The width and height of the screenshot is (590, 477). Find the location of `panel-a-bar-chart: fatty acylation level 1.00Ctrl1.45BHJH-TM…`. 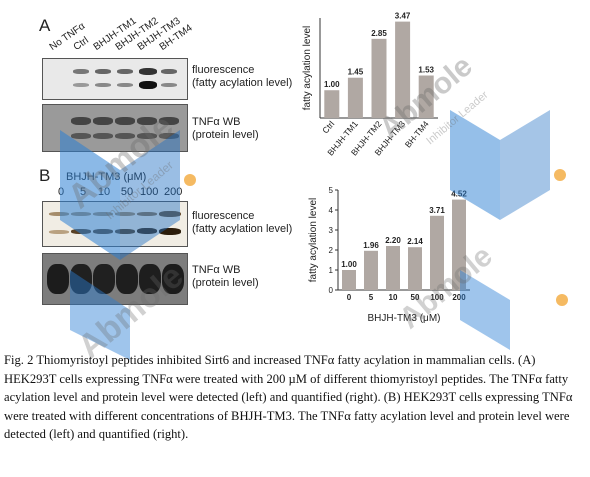

panel-a-bar-chart: fatty acylation level 1.00Ctrl1.45BHJH-TM… is located at coordinates (370, 84).